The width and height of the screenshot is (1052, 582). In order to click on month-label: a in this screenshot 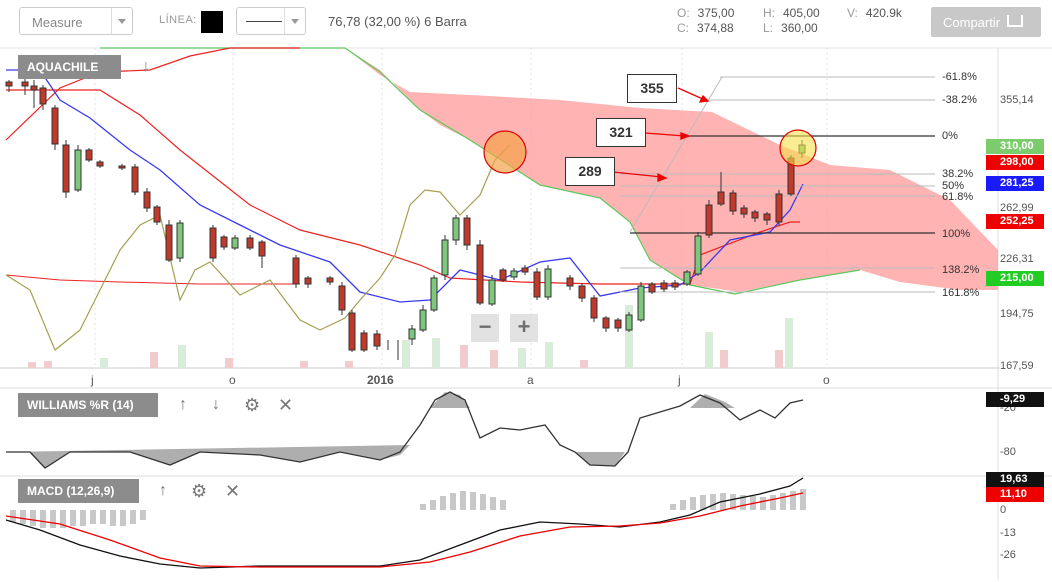, I will do `click(530, 380)`.